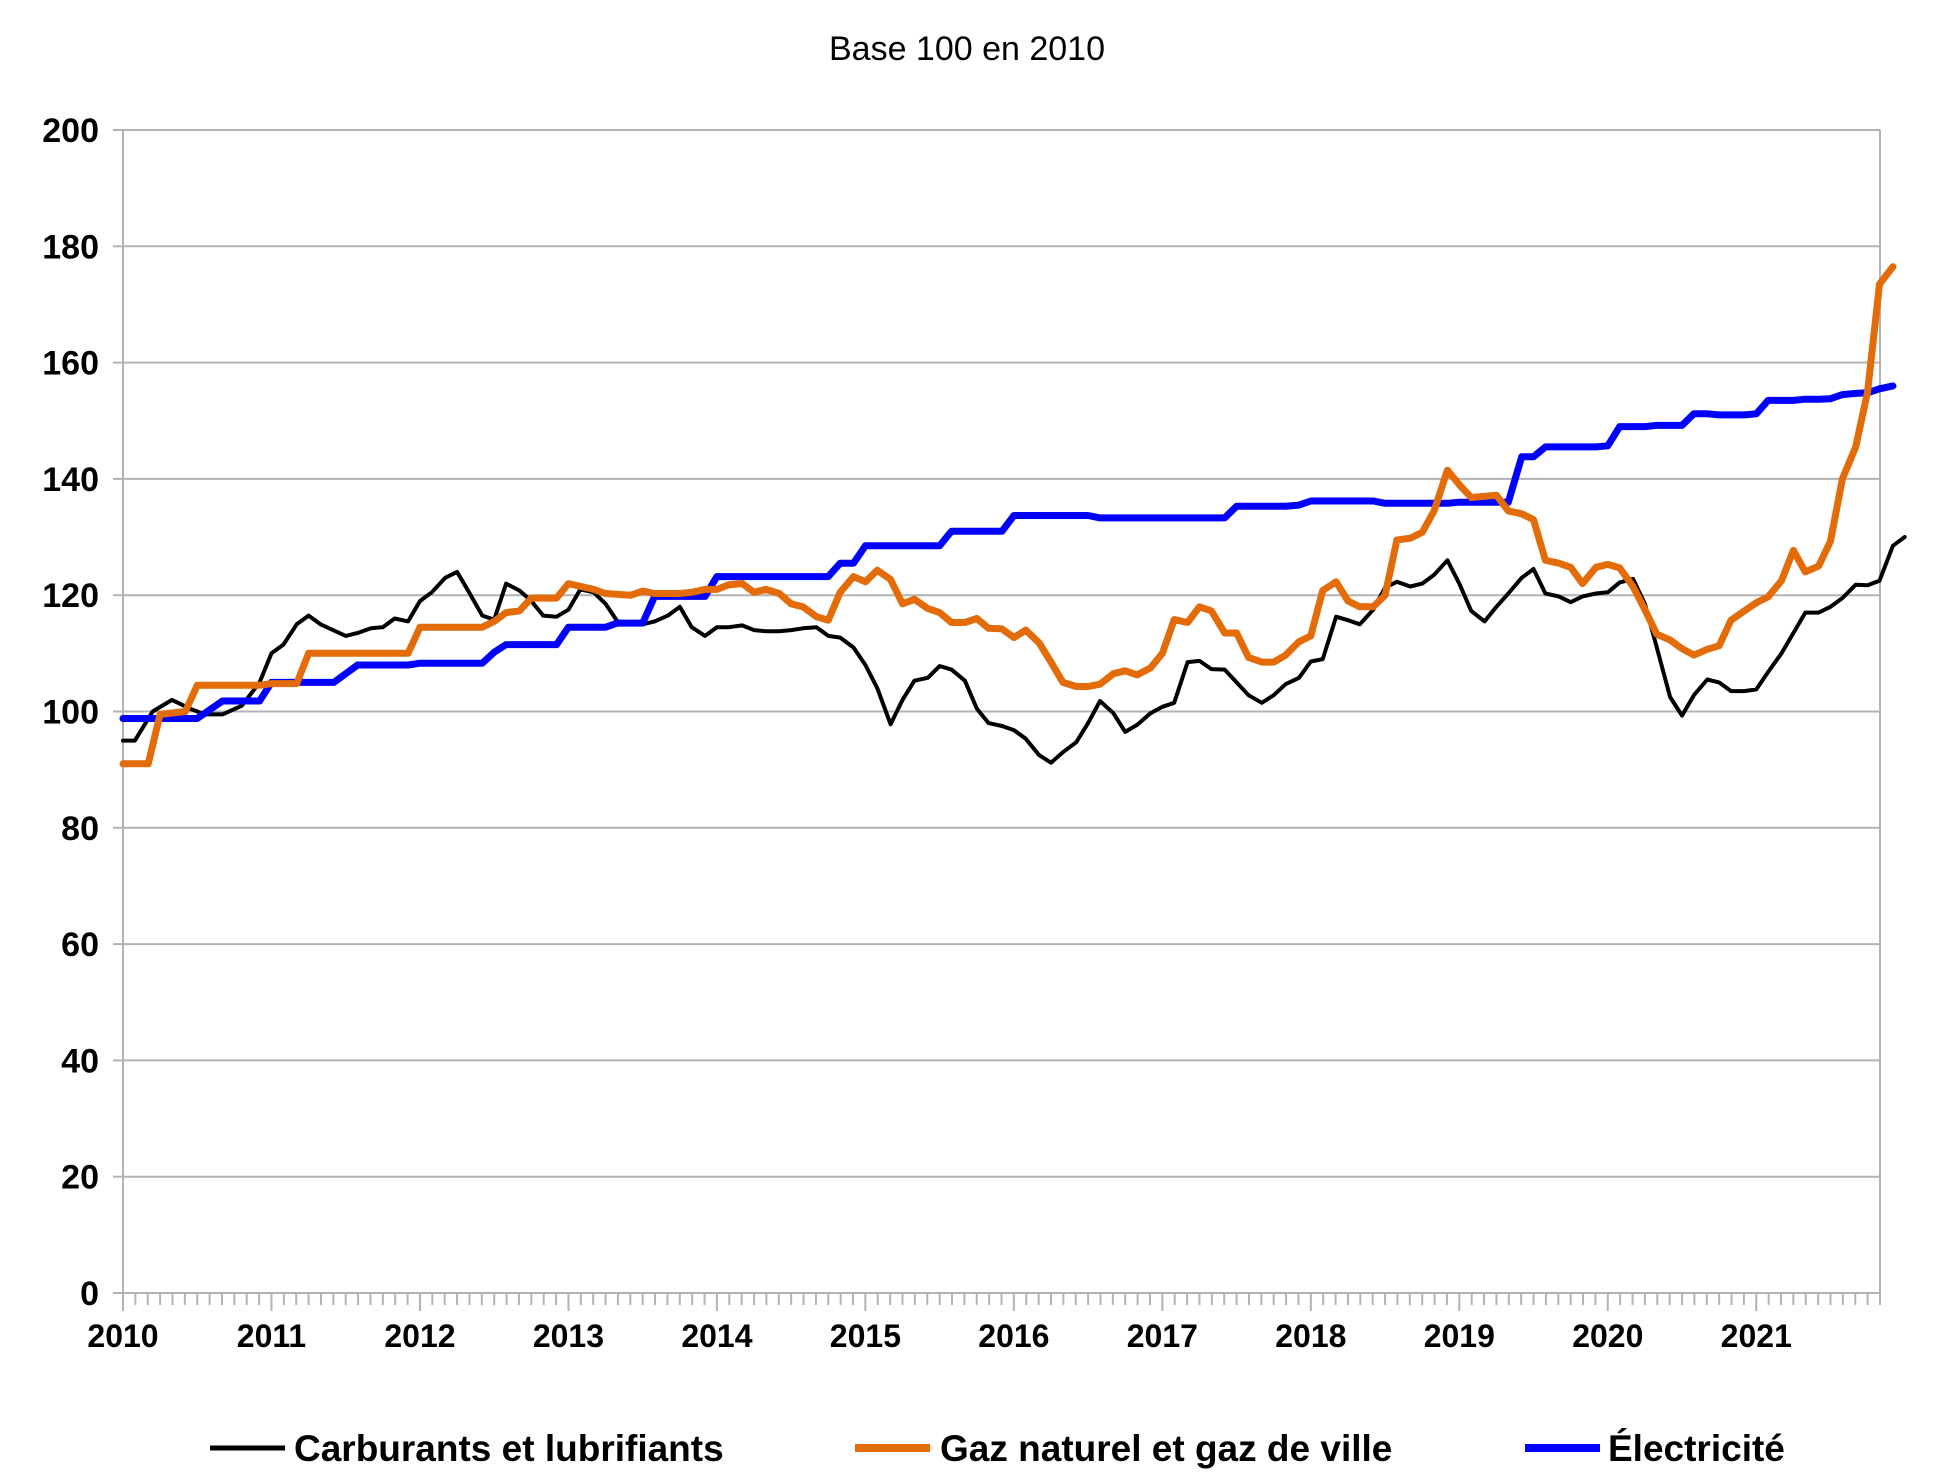  What do you see at coordinates (70, 247) in the screenshot?
I see `y-tick-label-180: 180` at bounding box center [70, 247].